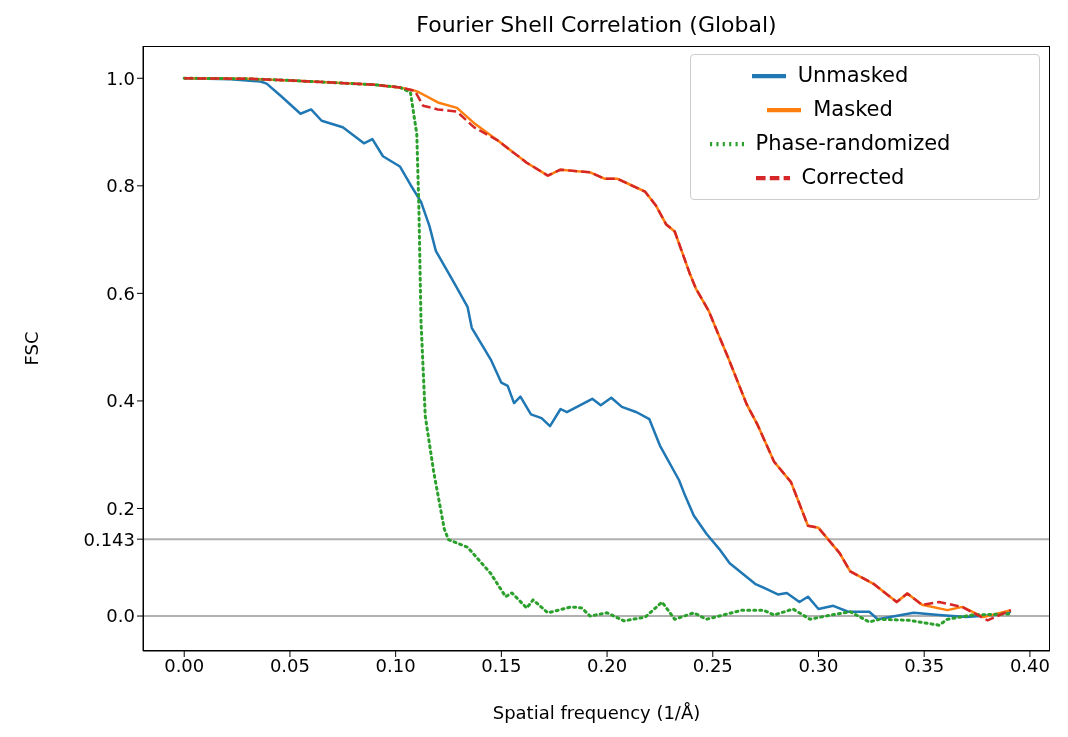 The height and width of the screenshot is (737, 1068). Describe the element at coordinates (596, 712) in the screenshot. I see `x-axis-title: Spatial frequency (1/Å)` at that location.